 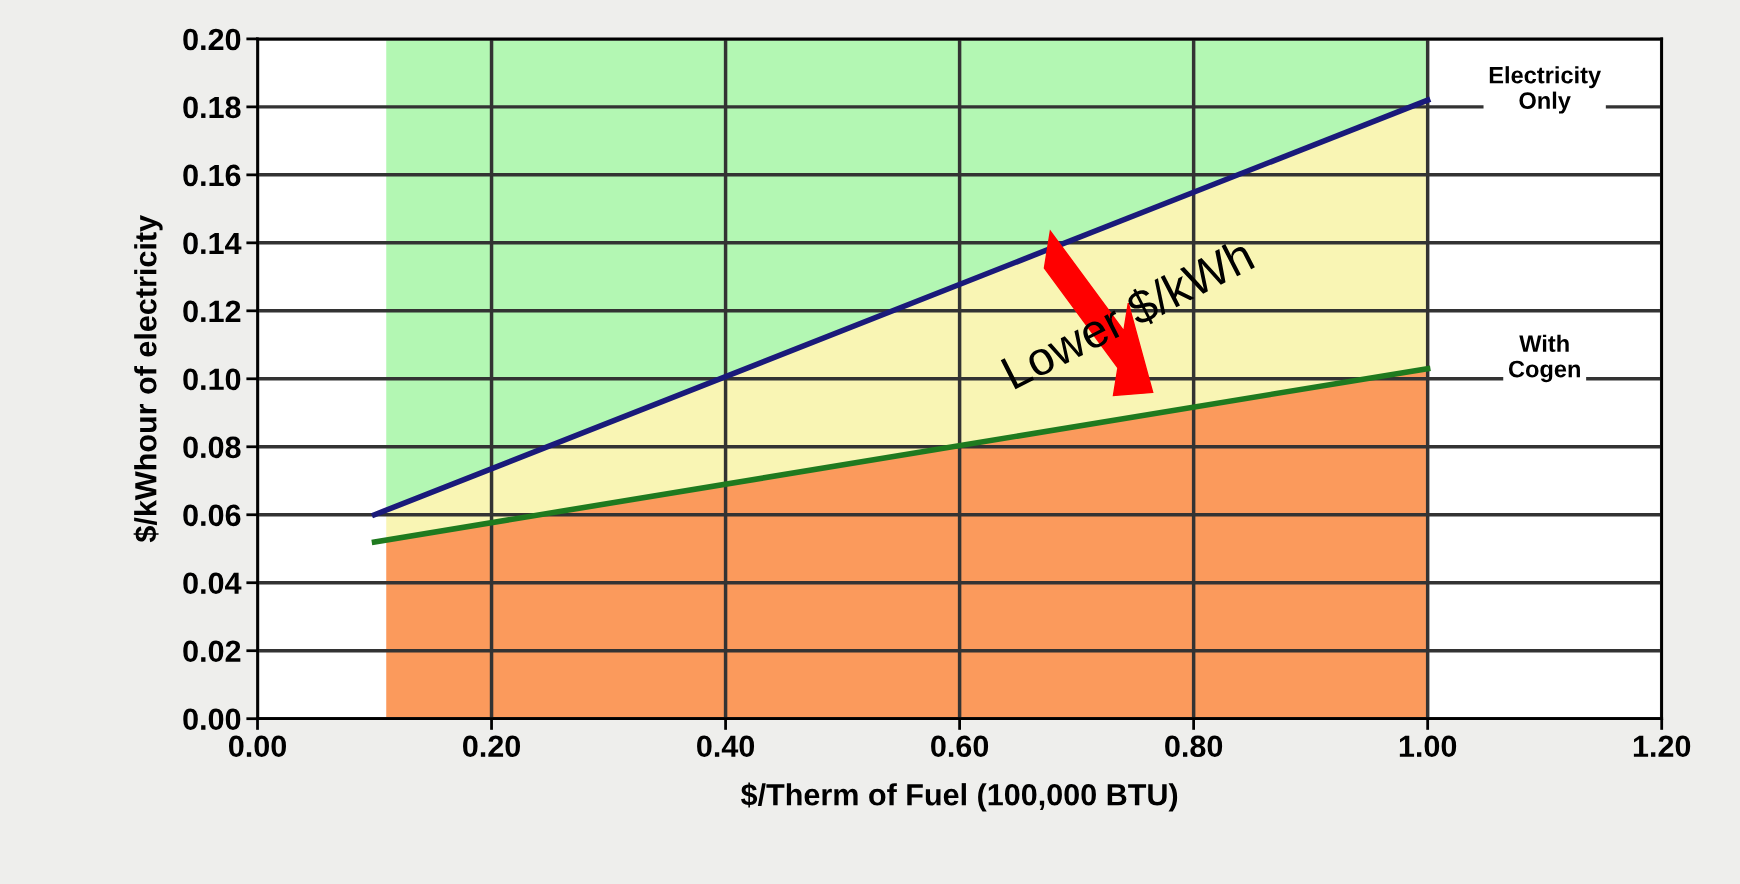 I want to click on y-tick-label: 0.14, so click(x=212, y=243).